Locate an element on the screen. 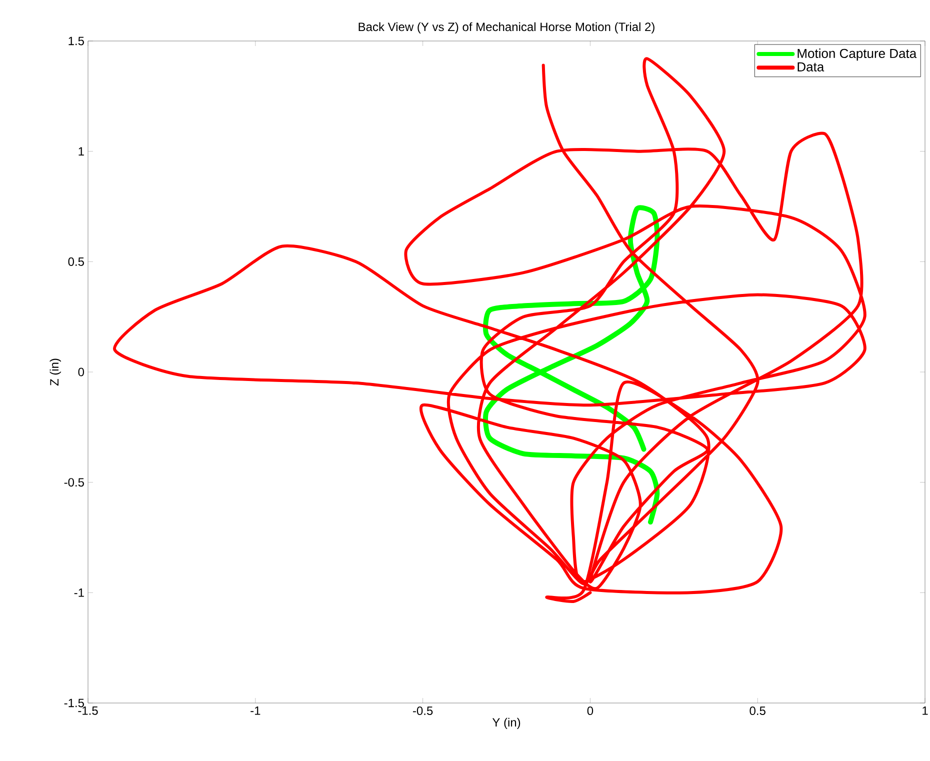 The image size is (930, 761). y-tick-label: -0.5 is located at coordinates (74, 482).